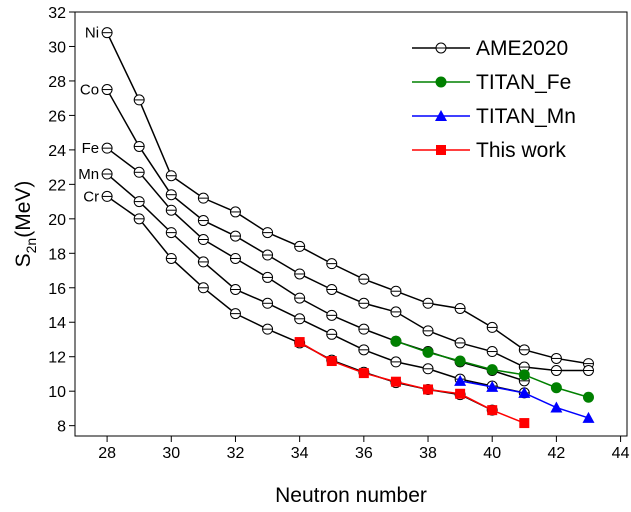 Image resolution: width=631 pixels, height=512 pixels. Describe the element at coordinates (57, 82) in the screenshot. I see `y-tick-label: 28` at that location.